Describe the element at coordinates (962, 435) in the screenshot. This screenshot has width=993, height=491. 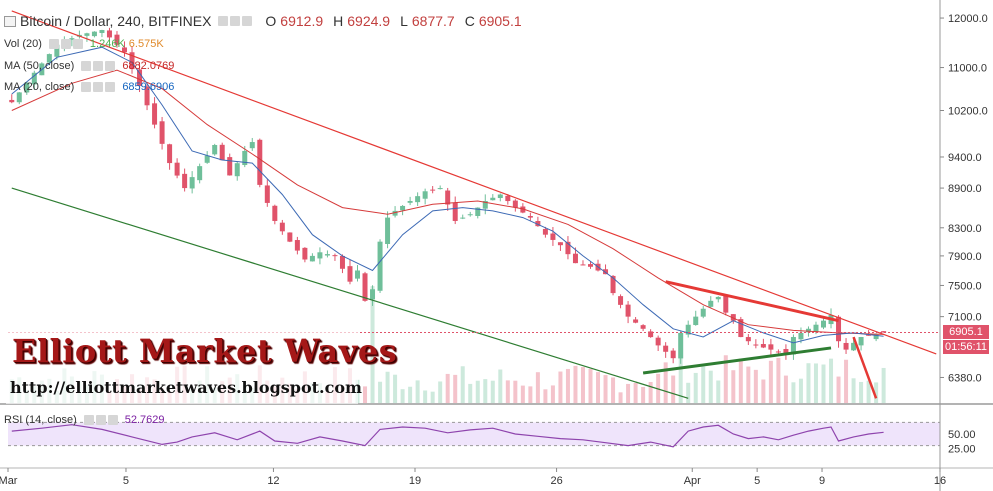
I see `rsi-tick-label: 50.00` at that location.